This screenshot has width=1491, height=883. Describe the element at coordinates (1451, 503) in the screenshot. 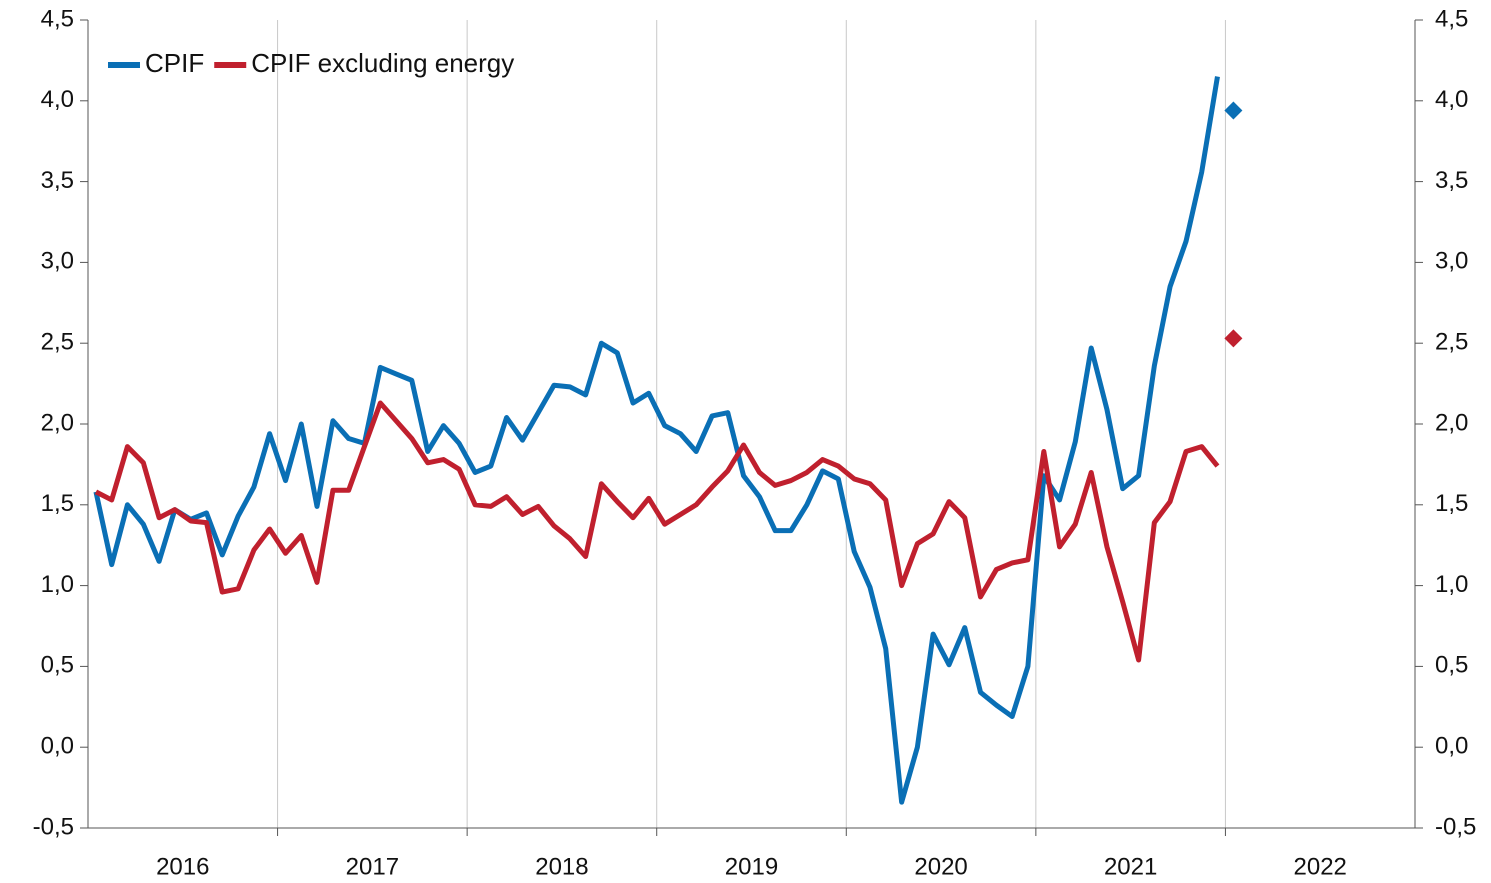

I see `y-tick-label-right: 1,5` at that location.